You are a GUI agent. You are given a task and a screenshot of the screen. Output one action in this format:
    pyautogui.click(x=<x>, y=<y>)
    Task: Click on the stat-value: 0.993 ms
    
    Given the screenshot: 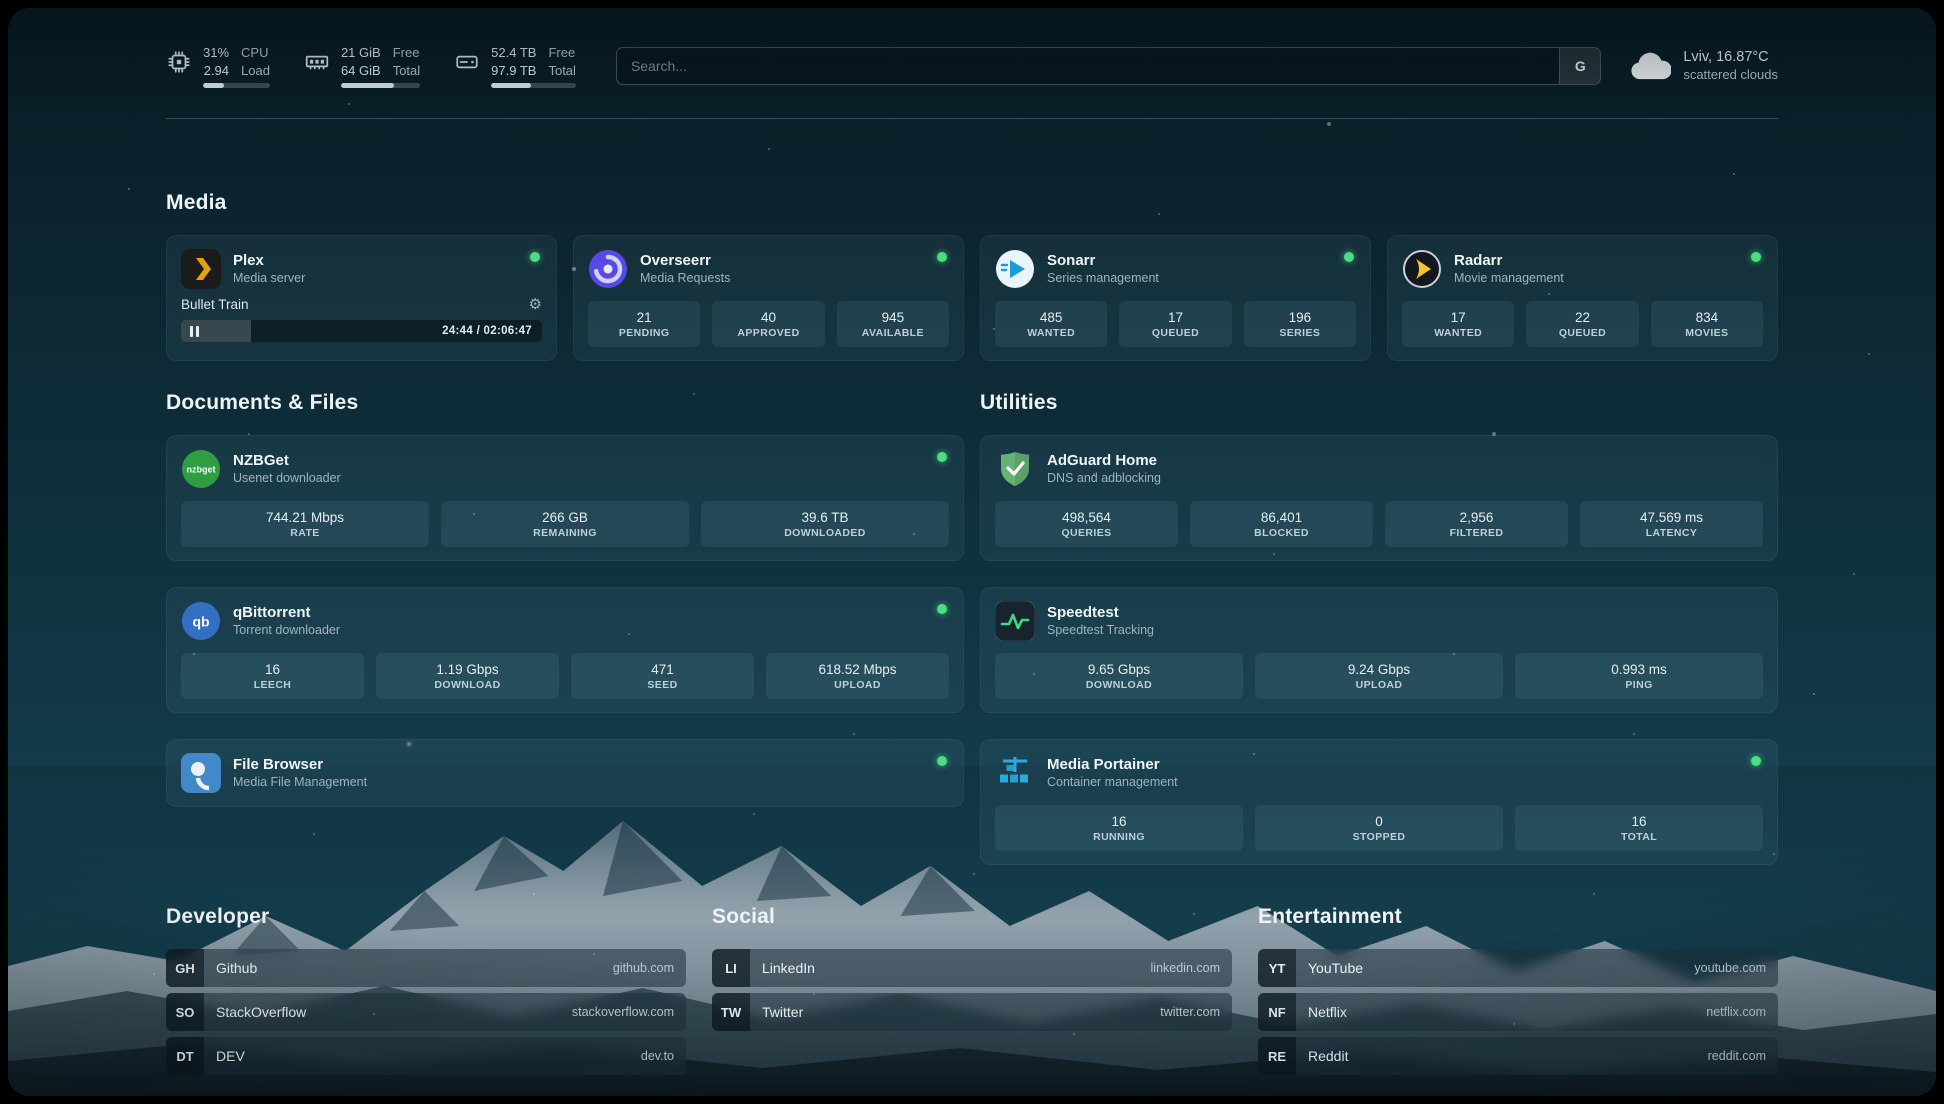 What is the action you would take?
    pyautogui.click(x=1639, y=669)
    